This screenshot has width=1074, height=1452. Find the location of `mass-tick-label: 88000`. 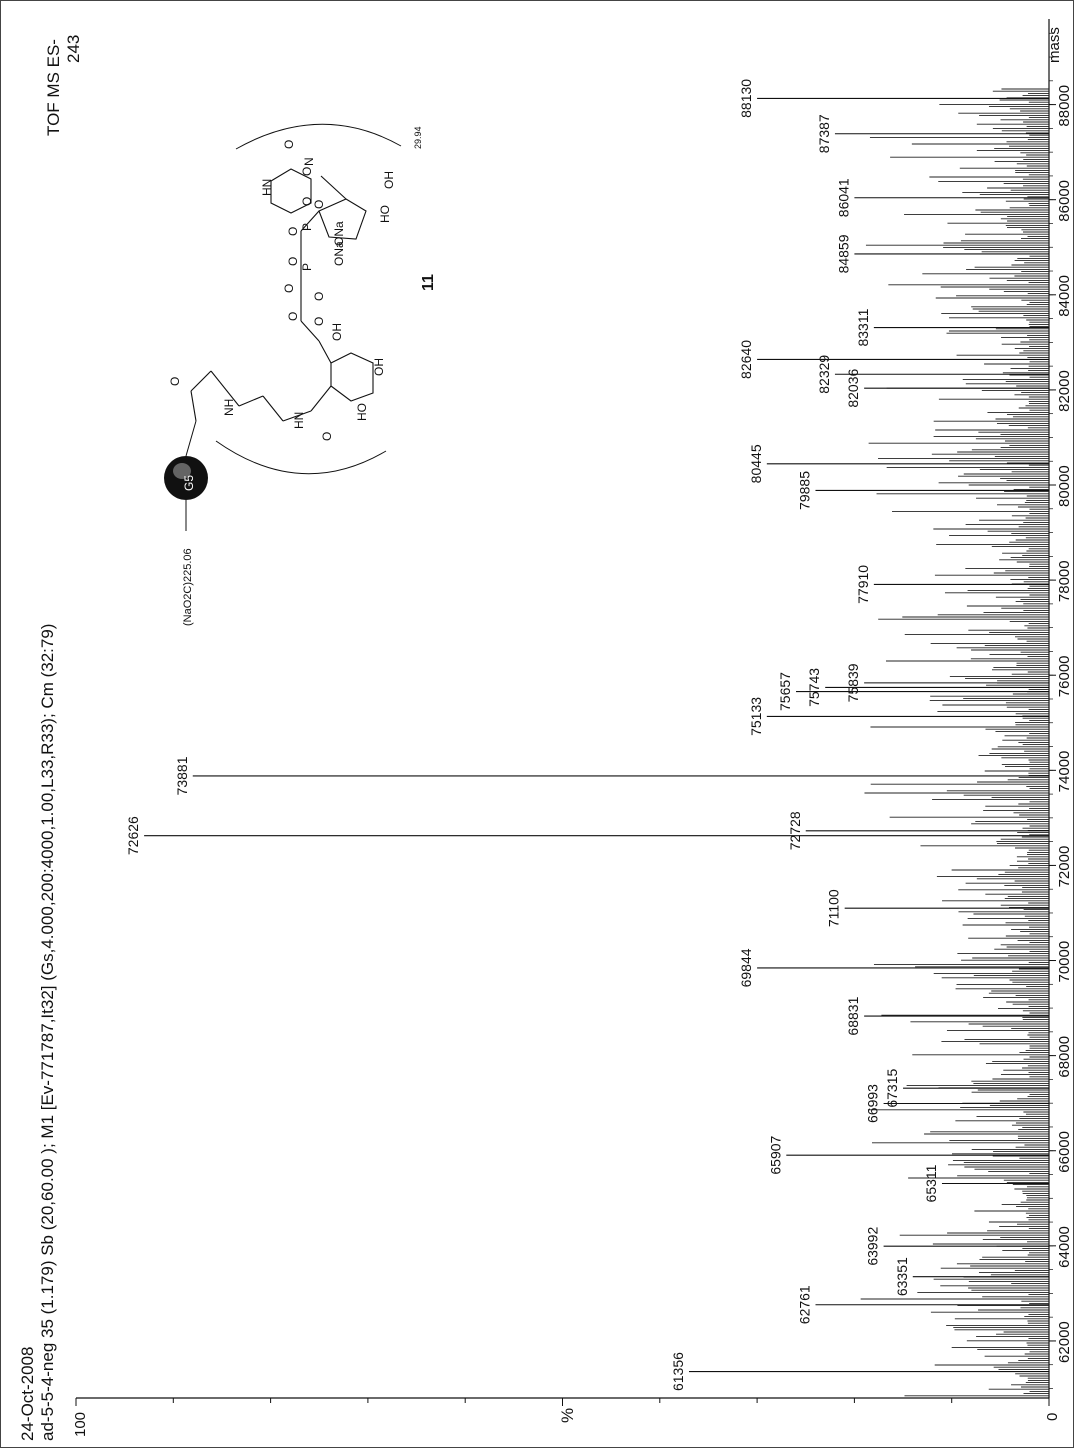

mass-tick-label: 88000 is located at coordinates (1064, 106).